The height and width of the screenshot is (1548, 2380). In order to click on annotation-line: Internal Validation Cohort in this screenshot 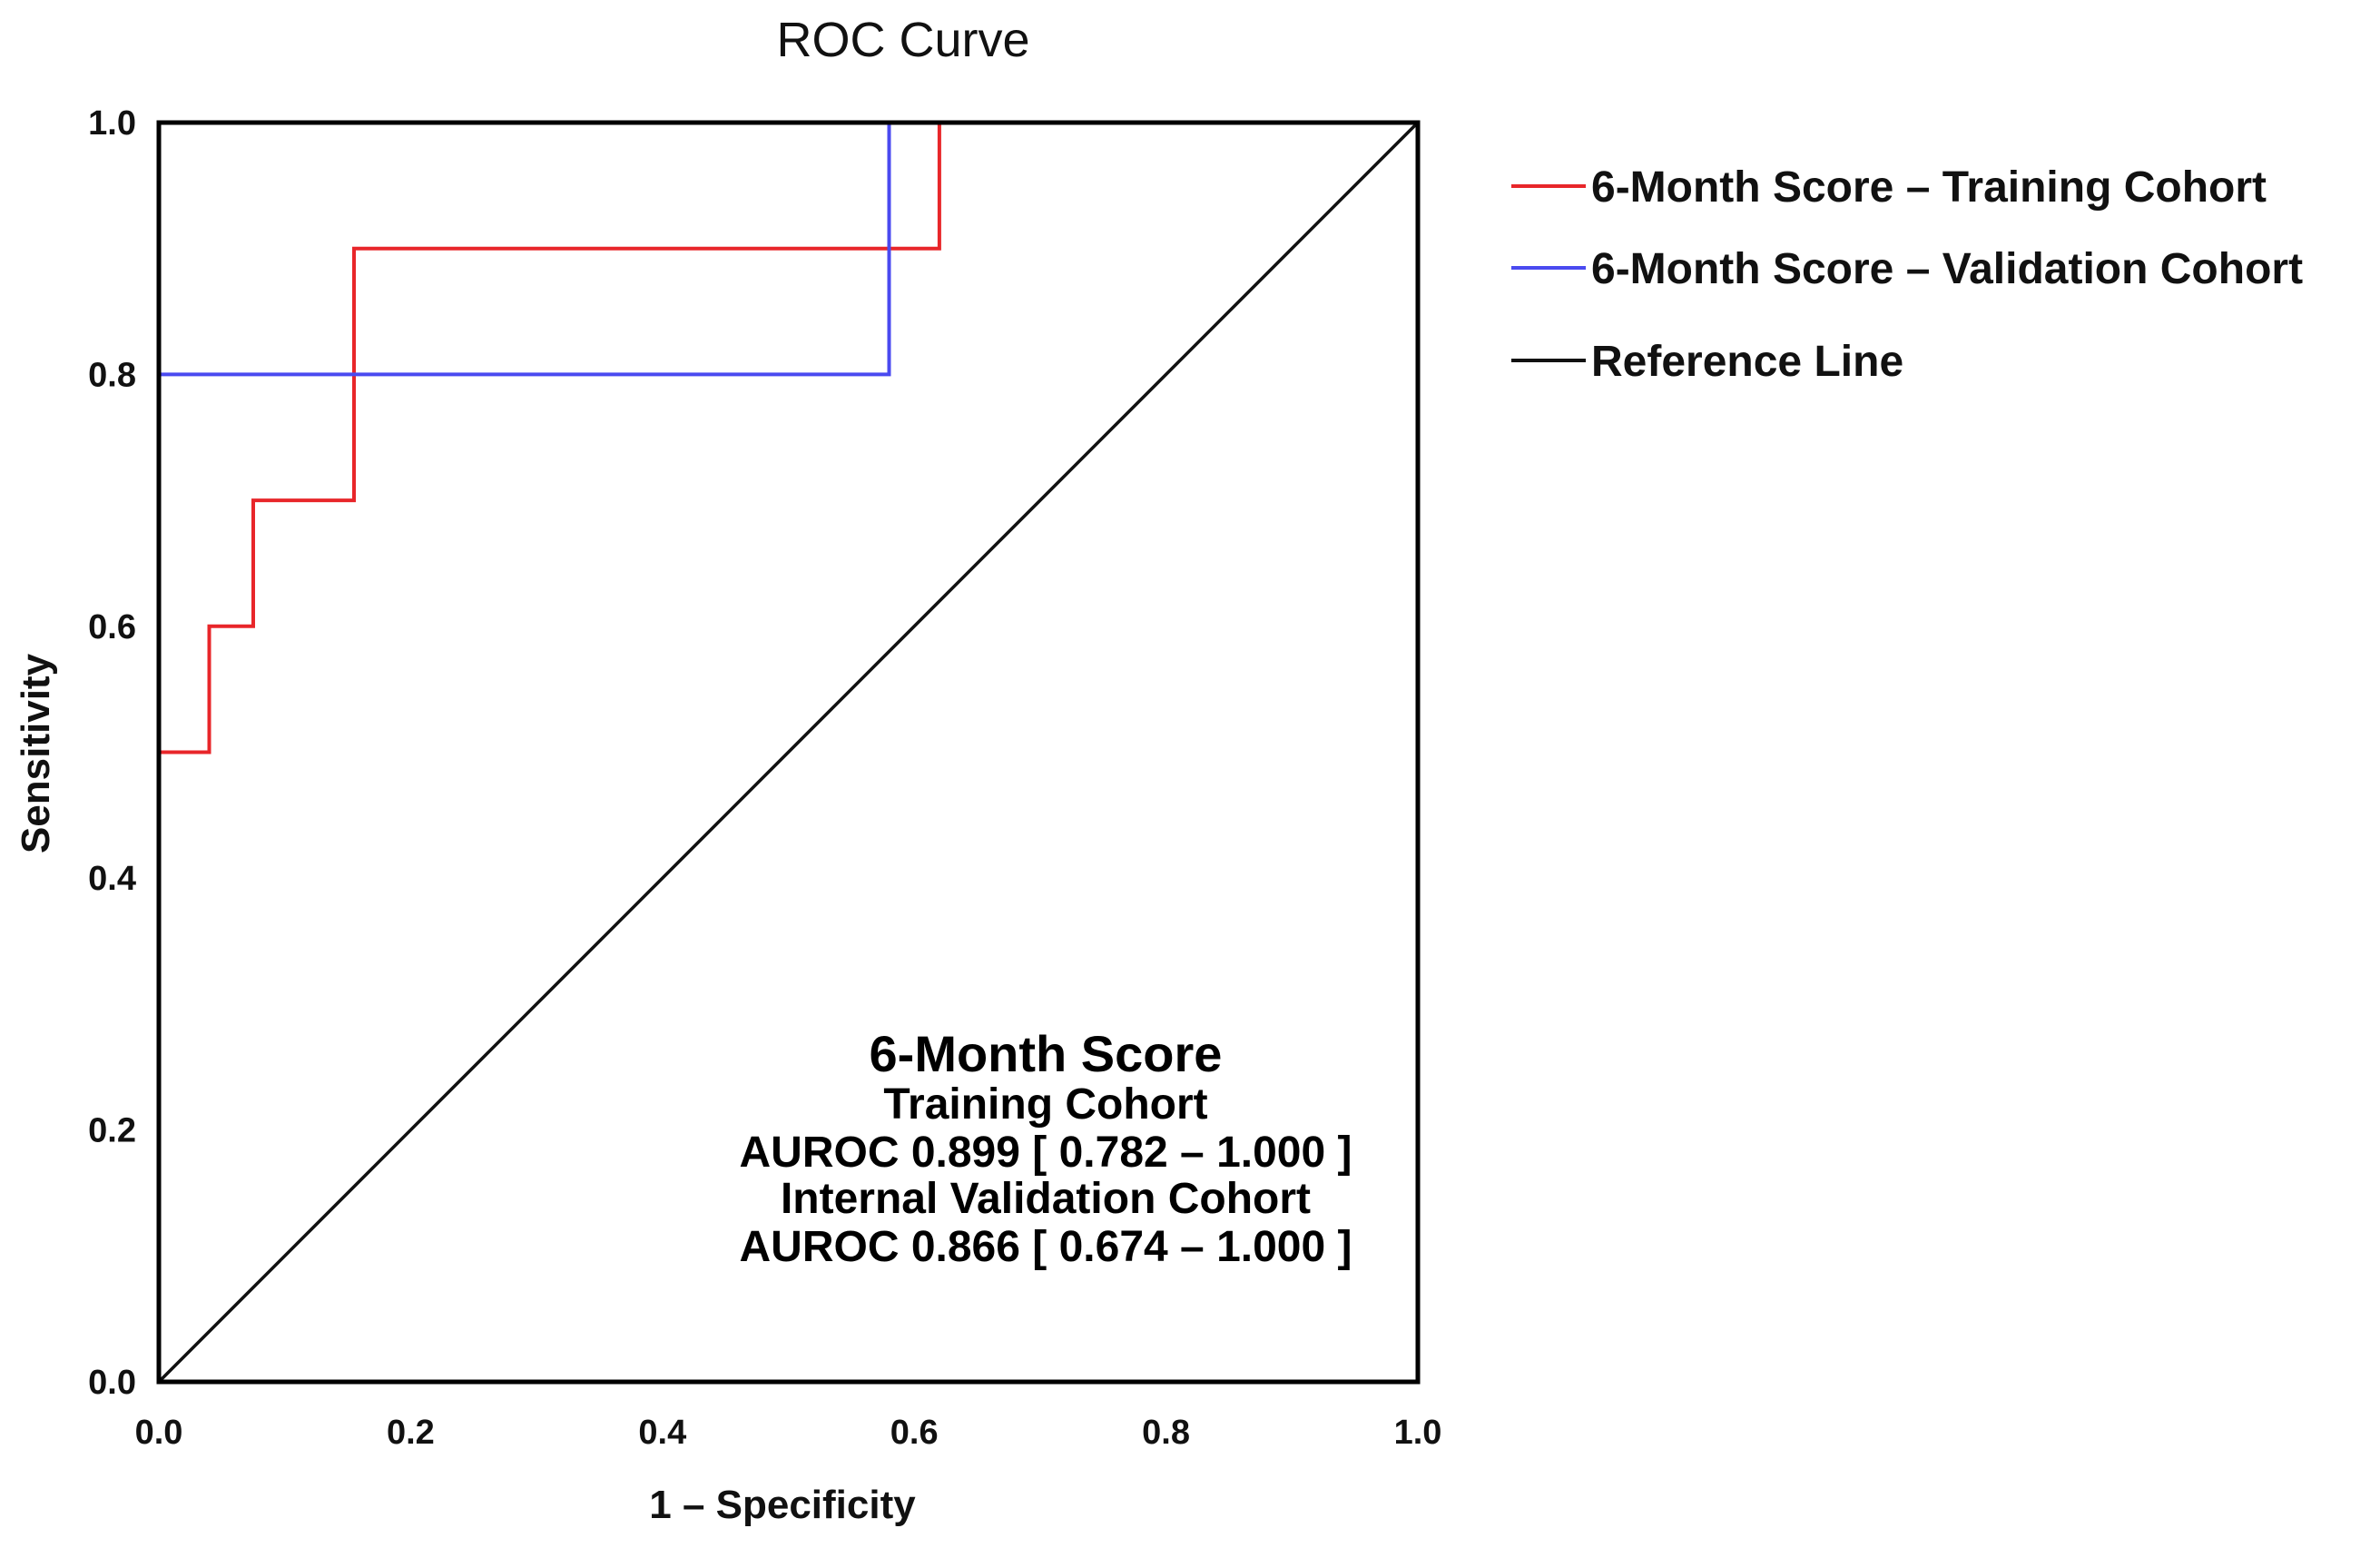, I will do `click(1046, 1199)`.